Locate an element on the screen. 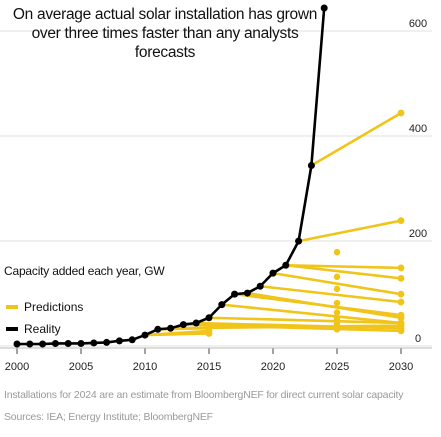  y-tick-label: 400 is located at coordinates (418, 129).